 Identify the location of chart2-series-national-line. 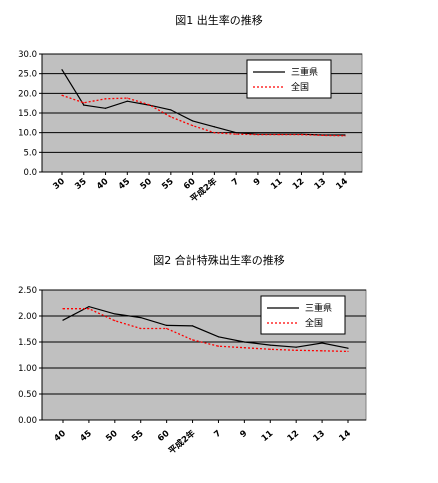
(206, 330).